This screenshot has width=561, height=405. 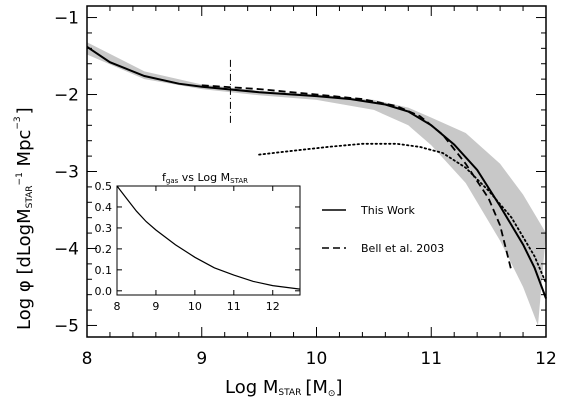 What do you see at coordinates (104, 270) in the screenshot?
I see `inset-y-tick-label: 0.1` at bounding box center [104, 270].